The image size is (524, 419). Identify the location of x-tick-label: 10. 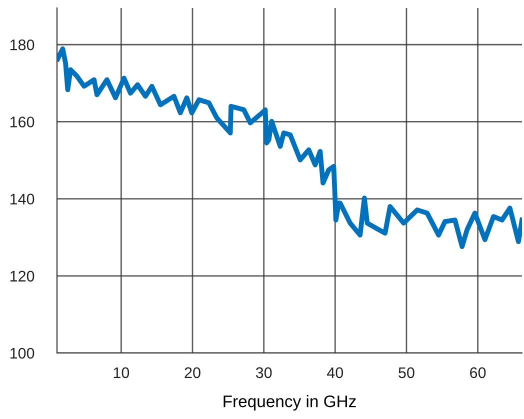
(122, 372).